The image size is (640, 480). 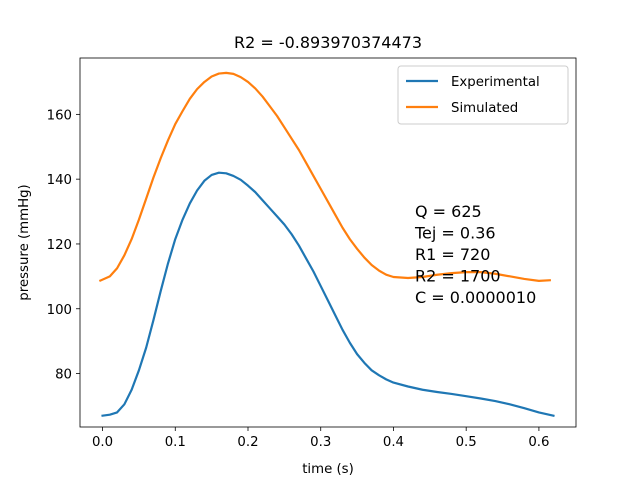 I want to click on annotation-line: Q = 625, so click(x=448, y=211).